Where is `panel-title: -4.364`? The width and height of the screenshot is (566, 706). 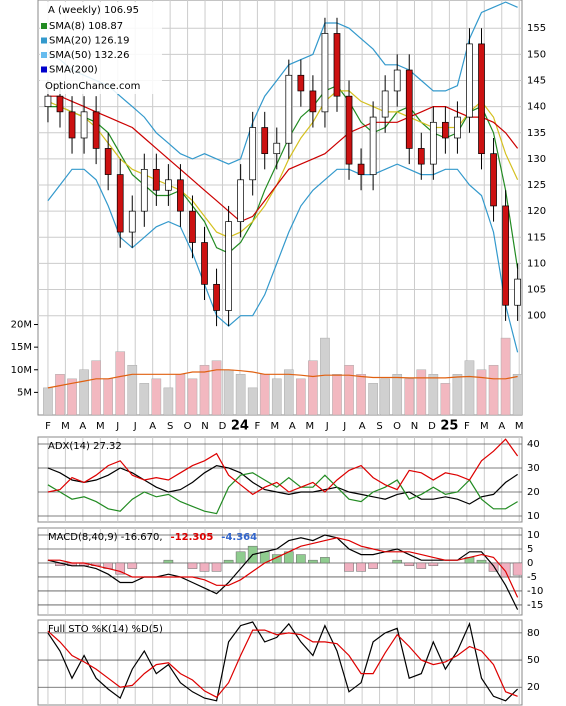
panel-title: -4.364 is located at coordinates (239, 537).